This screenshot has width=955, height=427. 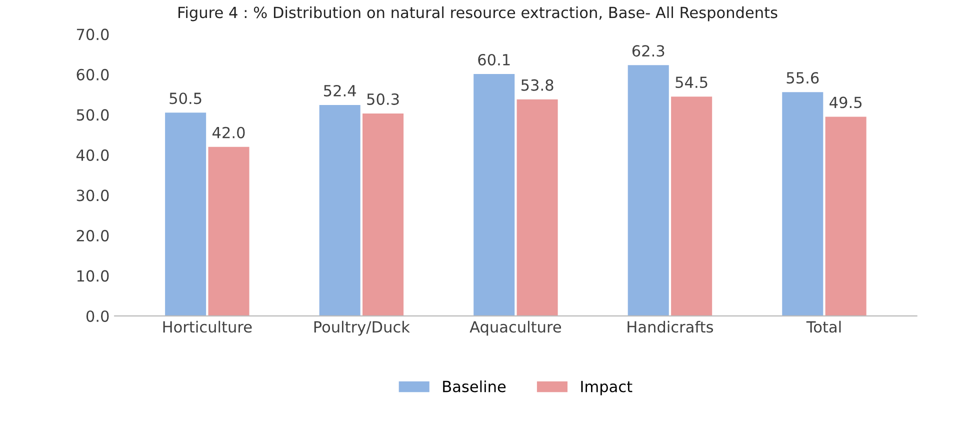 What do you see at coordinates (207, 326) in the screenshot?
I see `x-tick-label: Horticulture` at bounding box center [207, 326].